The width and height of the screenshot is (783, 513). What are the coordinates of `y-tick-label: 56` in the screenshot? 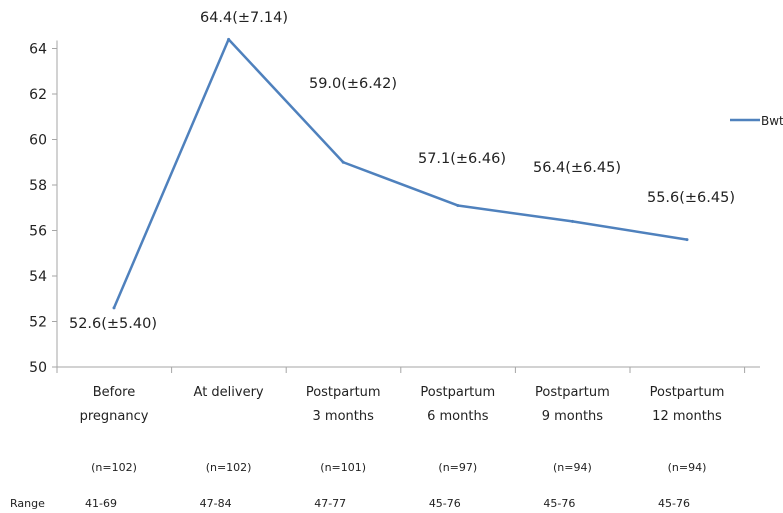 It's located at (38, 232).